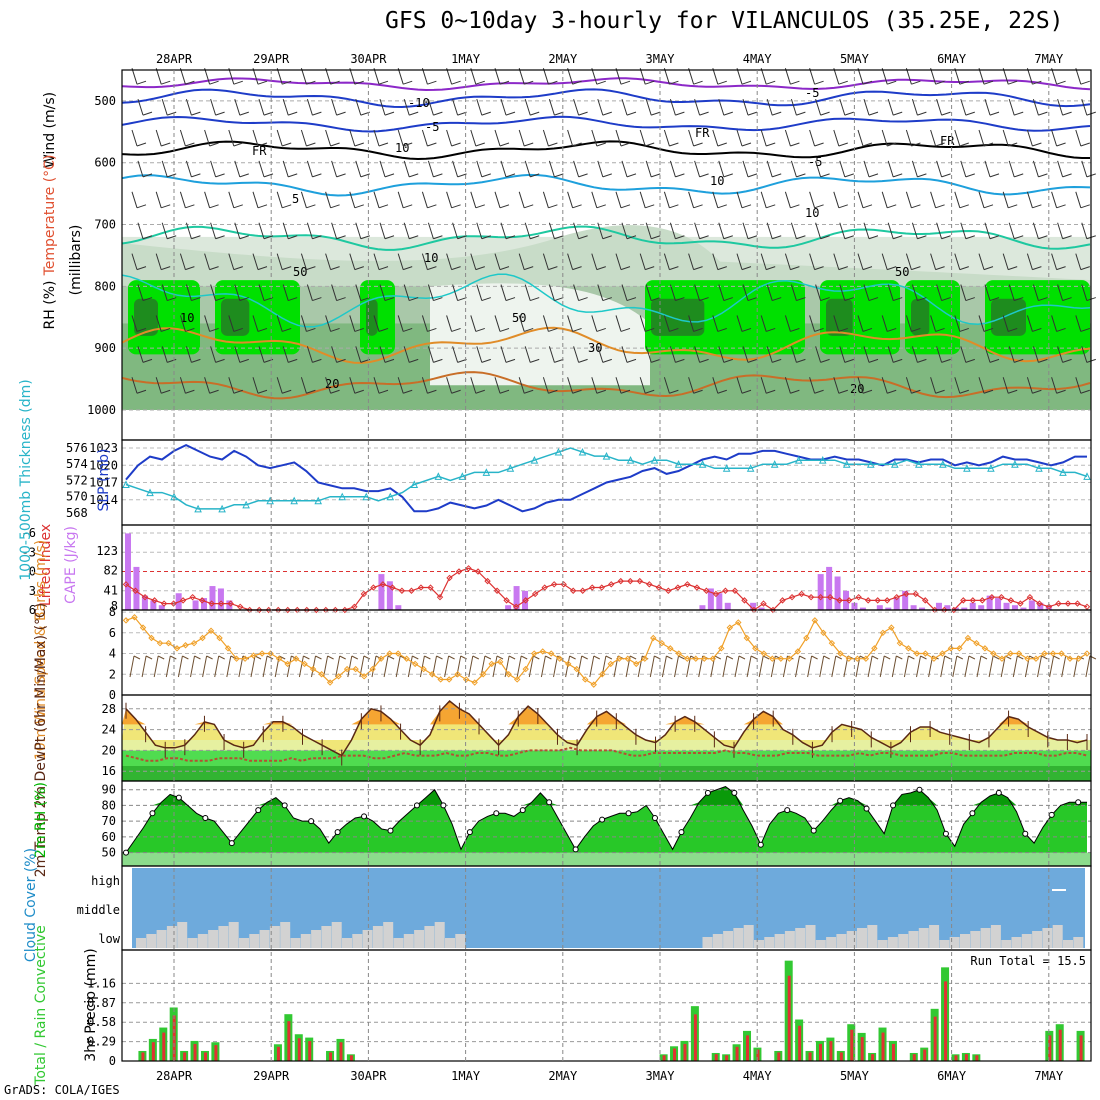 The width and height of the screenshot is (1100, 1100). What do you see at coordinates (606, 773) in the screenshot?
I see `temp-band-below17` at bounding box center [606, 773].